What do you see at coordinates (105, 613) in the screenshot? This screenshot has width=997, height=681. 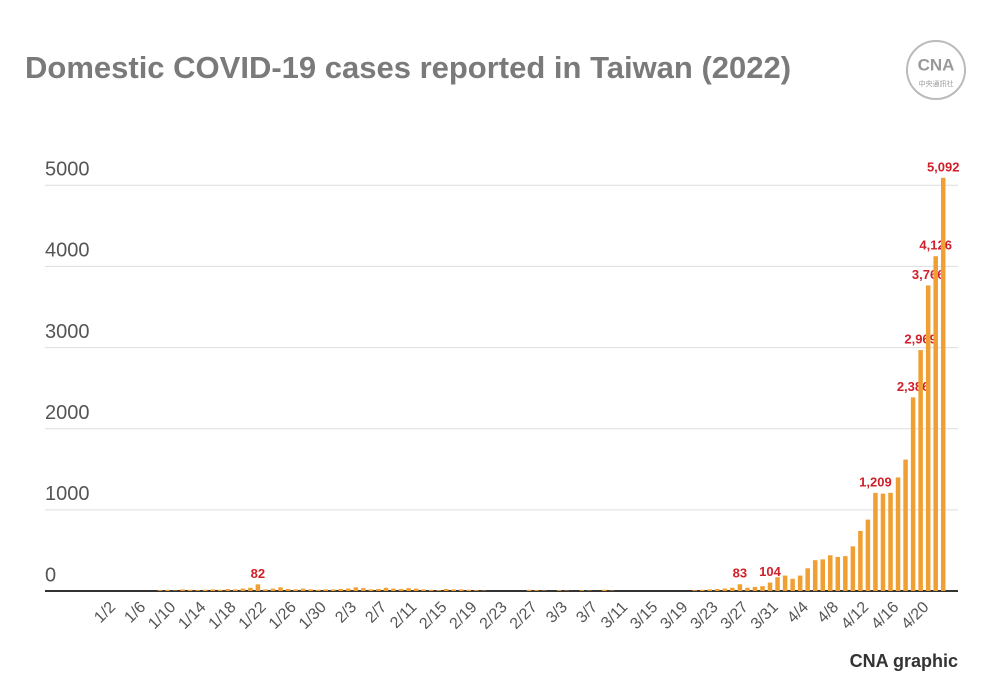 I see `x-tick-label: 1/2` at bounding box center [105, 613].